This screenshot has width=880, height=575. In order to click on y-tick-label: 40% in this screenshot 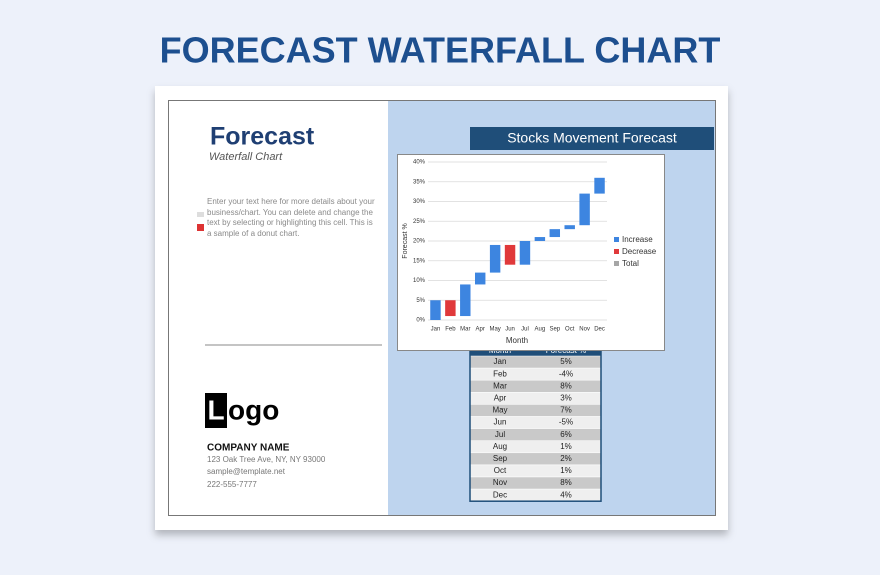, I will do `click(419, 163)`.